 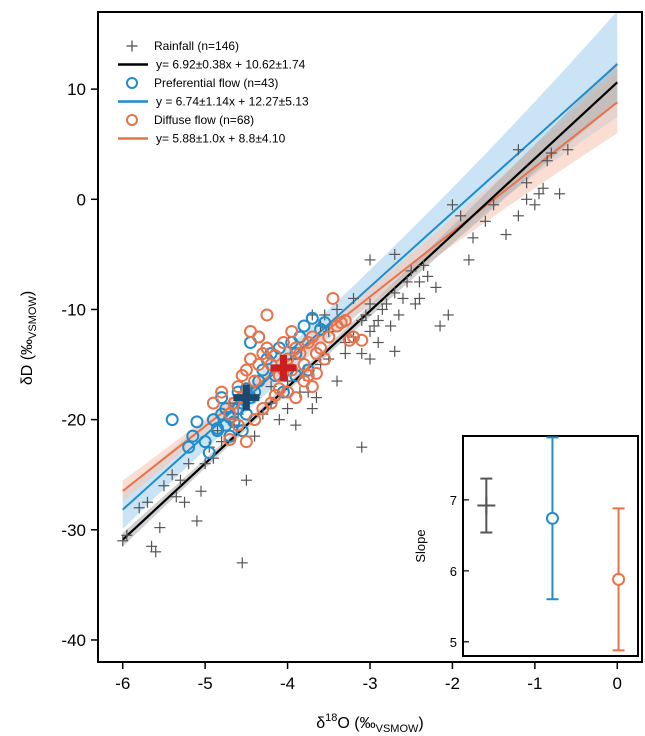 What do you see at coordinates (283, 367) in the screenshot?
I see `mean-marker-mean_diffuse` at bounding box center [283, 367].